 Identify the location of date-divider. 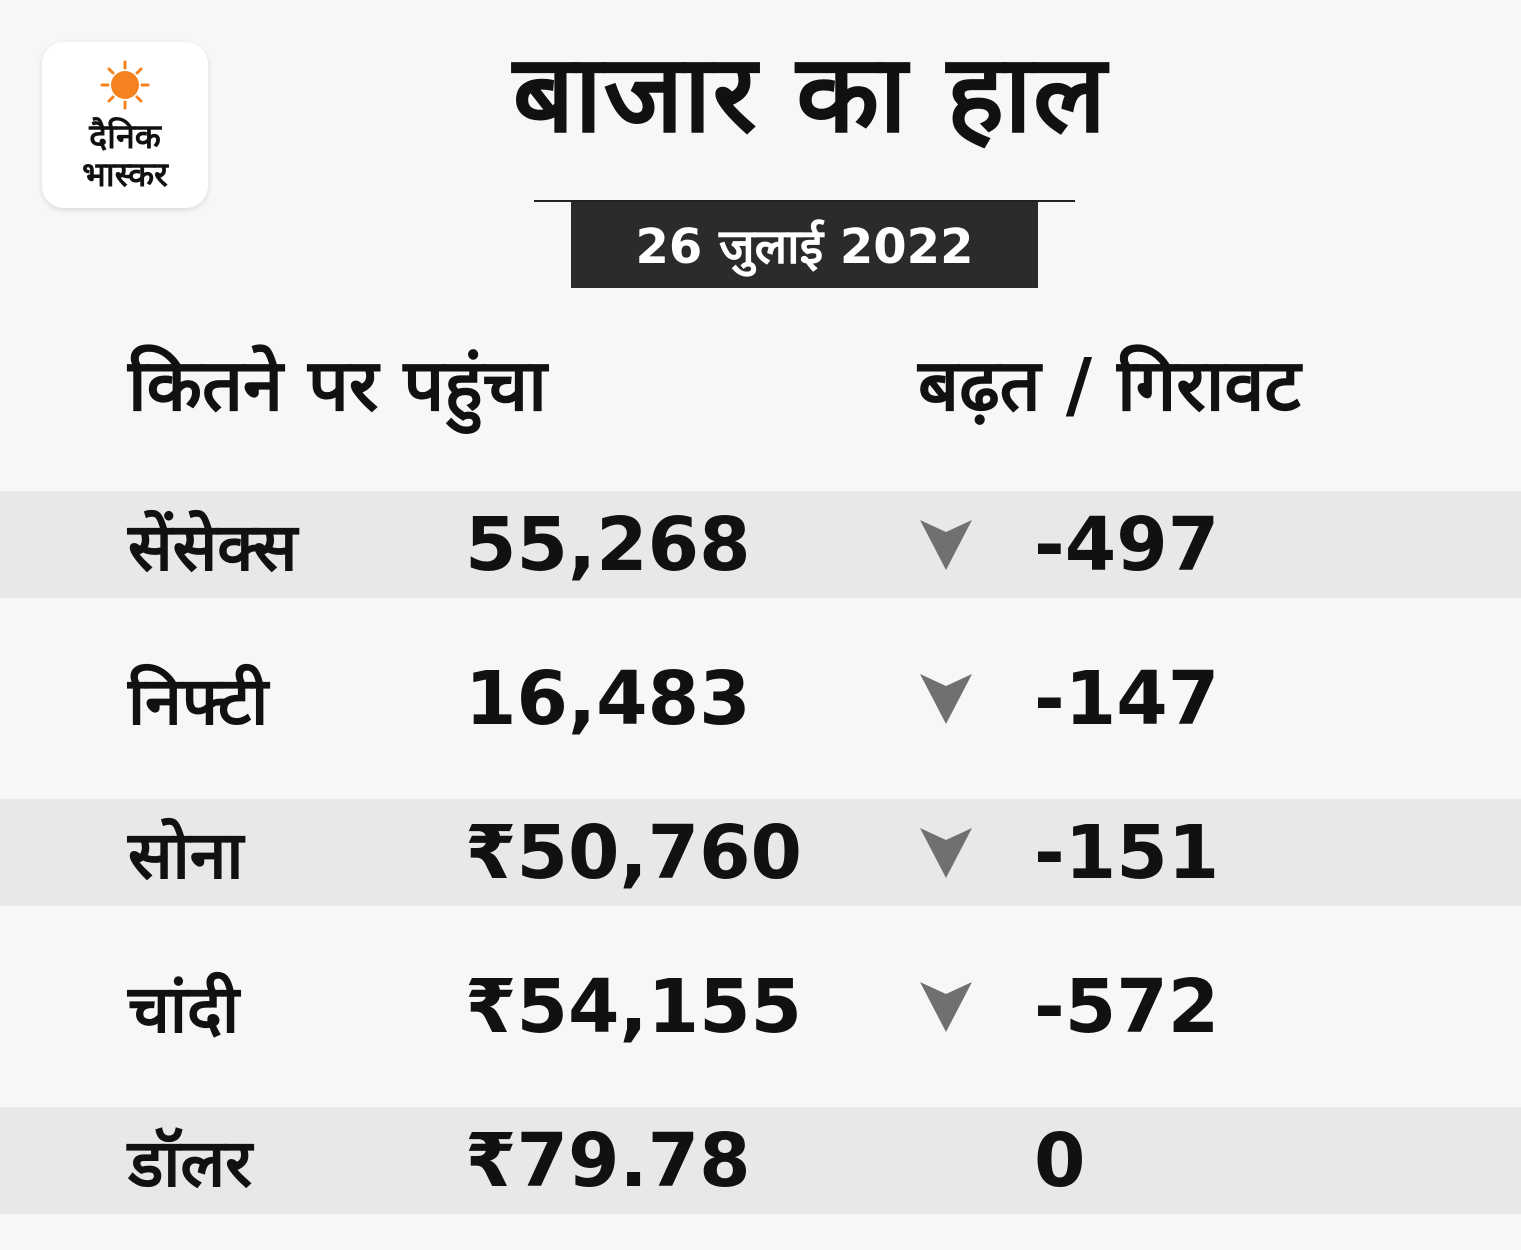
(804, 201).